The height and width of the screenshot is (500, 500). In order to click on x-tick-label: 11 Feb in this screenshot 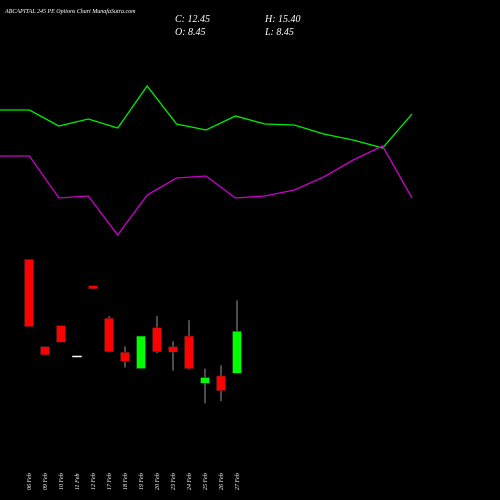, I will do `click(78, 482)`.